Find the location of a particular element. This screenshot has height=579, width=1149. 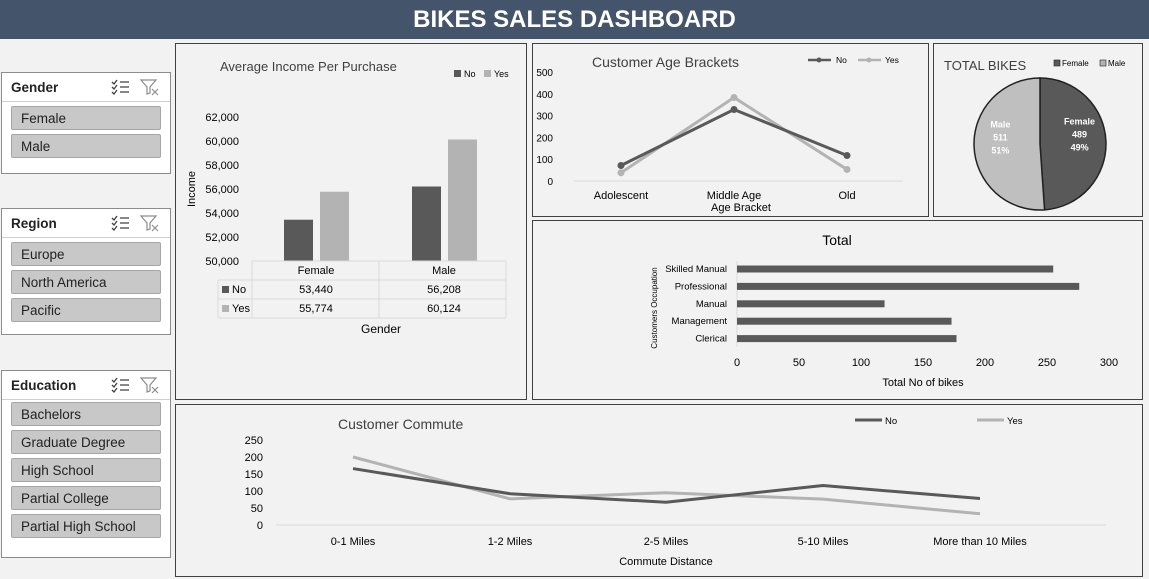

legend-label-female: Female is located at coordinates (1075, 63).